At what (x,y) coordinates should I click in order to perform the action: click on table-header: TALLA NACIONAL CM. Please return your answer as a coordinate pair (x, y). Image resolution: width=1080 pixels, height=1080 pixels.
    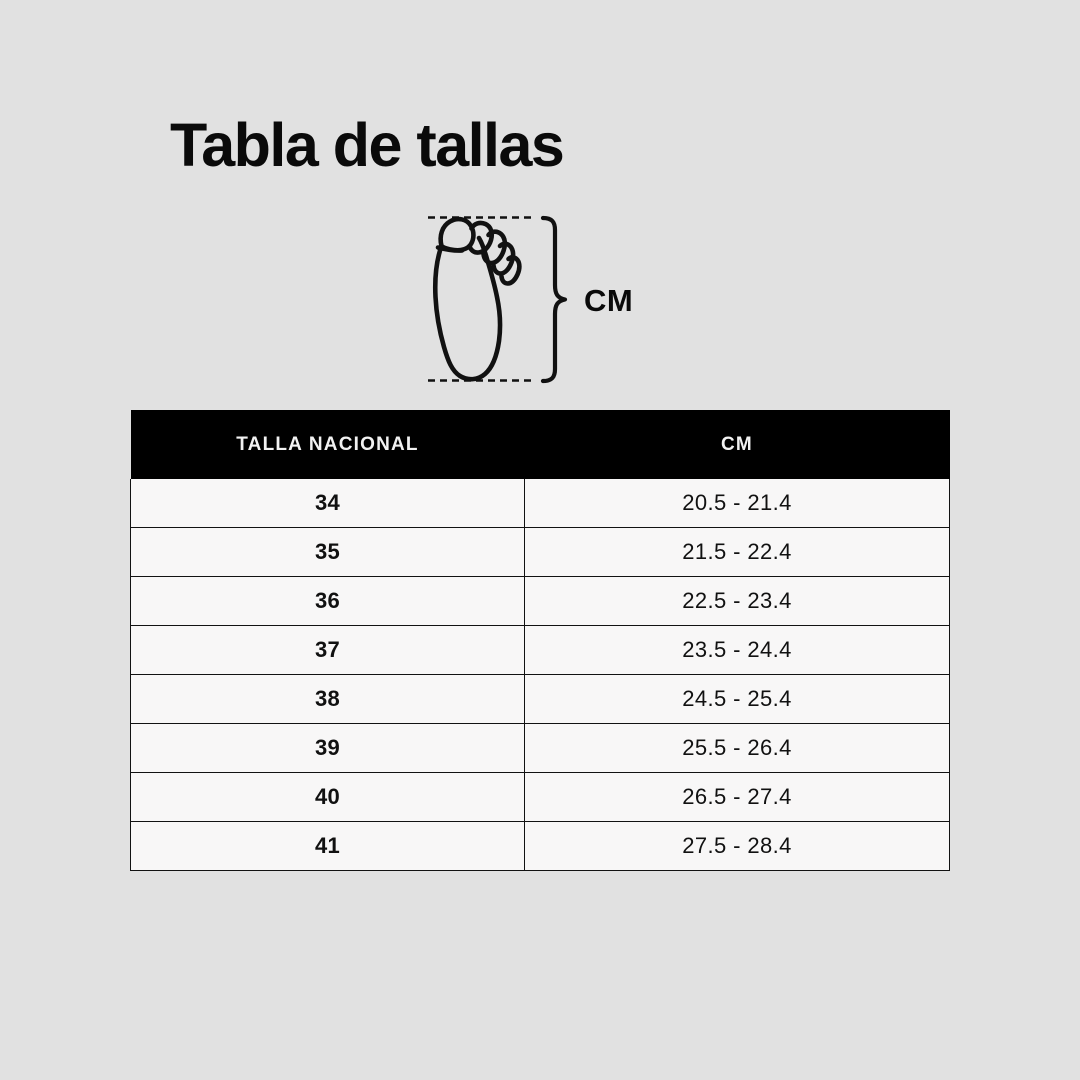
    Looking at the image, I should click on (540, 444).